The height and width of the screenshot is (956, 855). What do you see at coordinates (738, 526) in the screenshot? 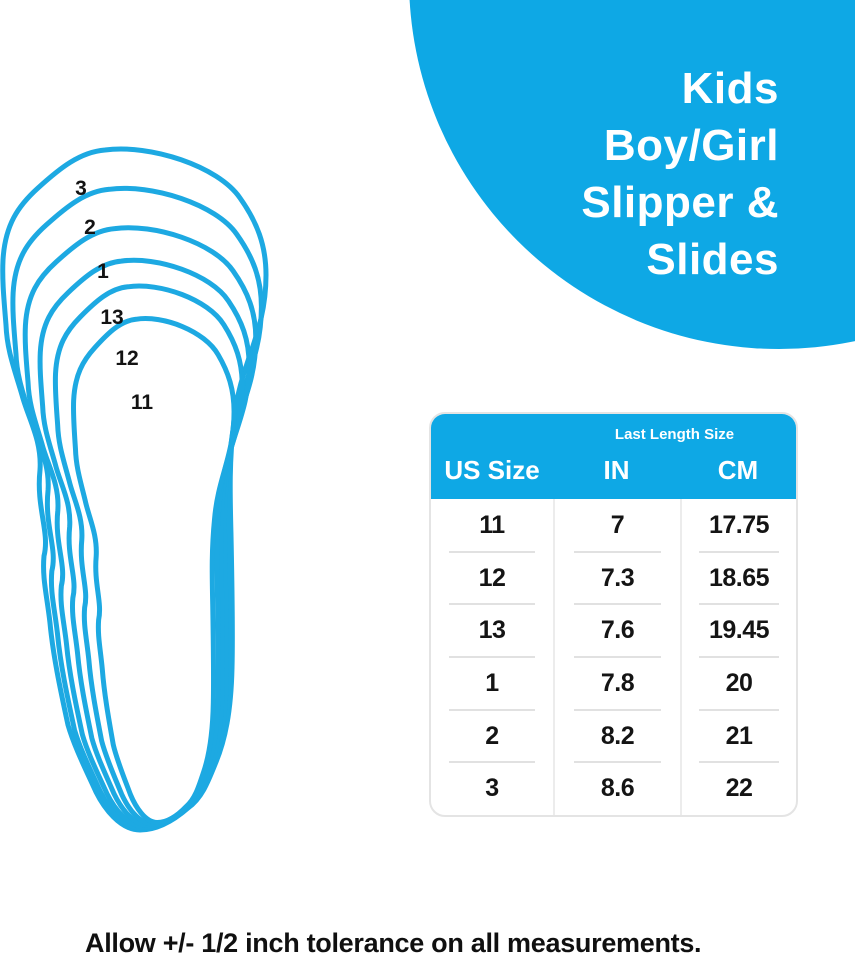
I see `cell-cm: 17.75` at bounding box center [738, 526].